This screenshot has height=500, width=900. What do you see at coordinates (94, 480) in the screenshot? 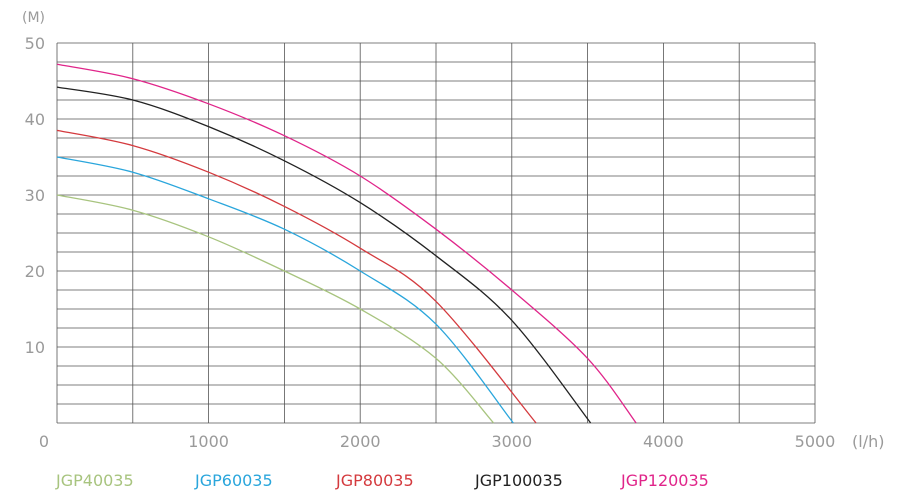
I see `legend-entry-jgp40035: JGP40035` at bounding box center [94, 480].